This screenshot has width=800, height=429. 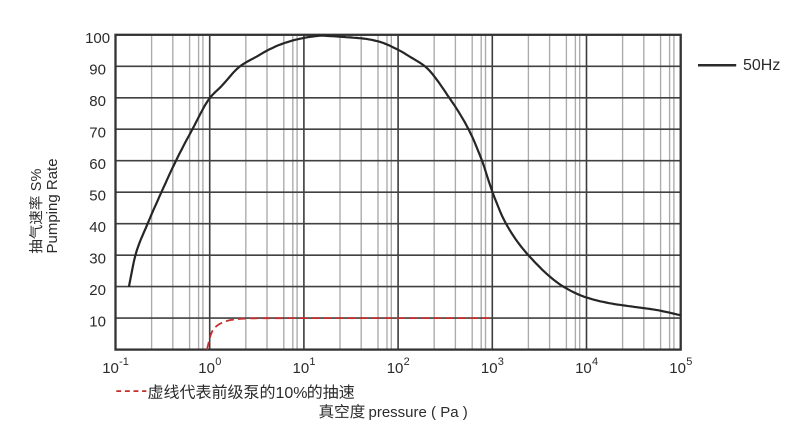 I want to click on svg-text: 5, so click(x=689, y=362).